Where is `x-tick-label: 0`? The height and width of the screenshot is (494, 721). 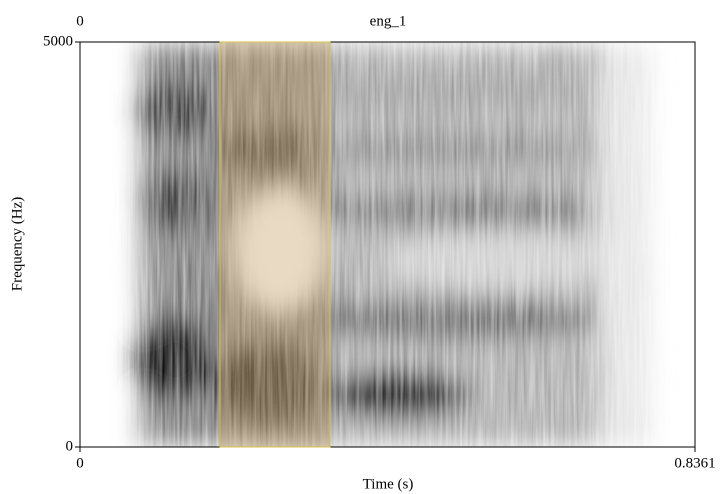
x-tick-label: 0 is located at coordinates (80, 463).